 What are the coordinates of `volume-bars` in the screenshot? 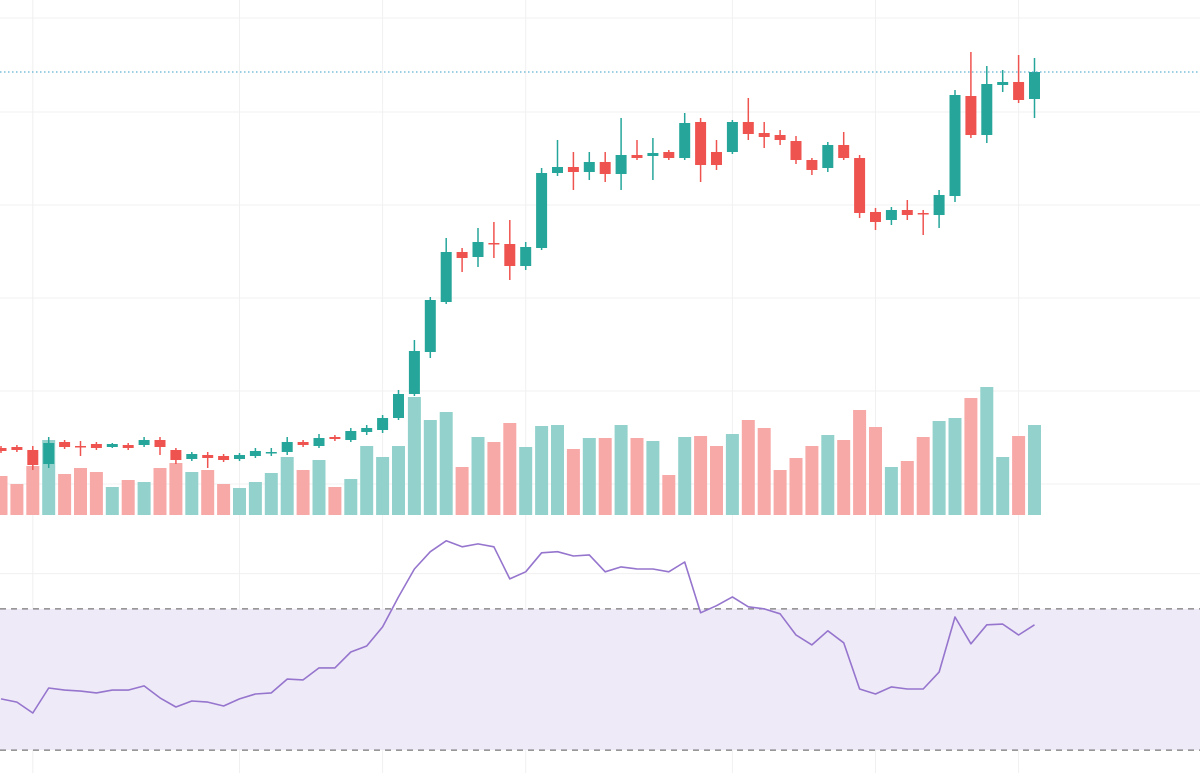 It's located at (520, 451).